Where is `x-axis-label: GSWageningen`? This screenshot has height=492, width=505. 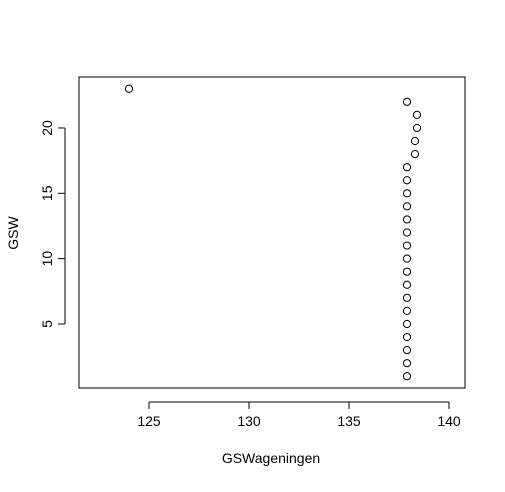
x-axis-label: GSWageningen is located at coordinates (271, 458).